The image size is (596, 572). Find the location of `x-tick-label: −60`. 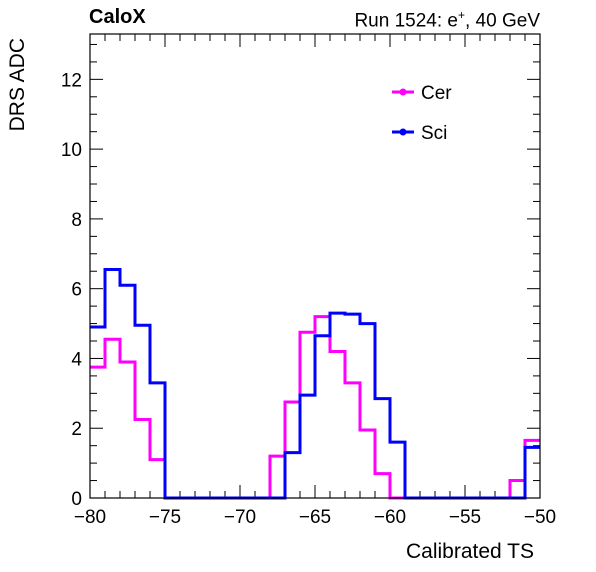

x-tick-label: −60 is located at coordinates (390, 517).